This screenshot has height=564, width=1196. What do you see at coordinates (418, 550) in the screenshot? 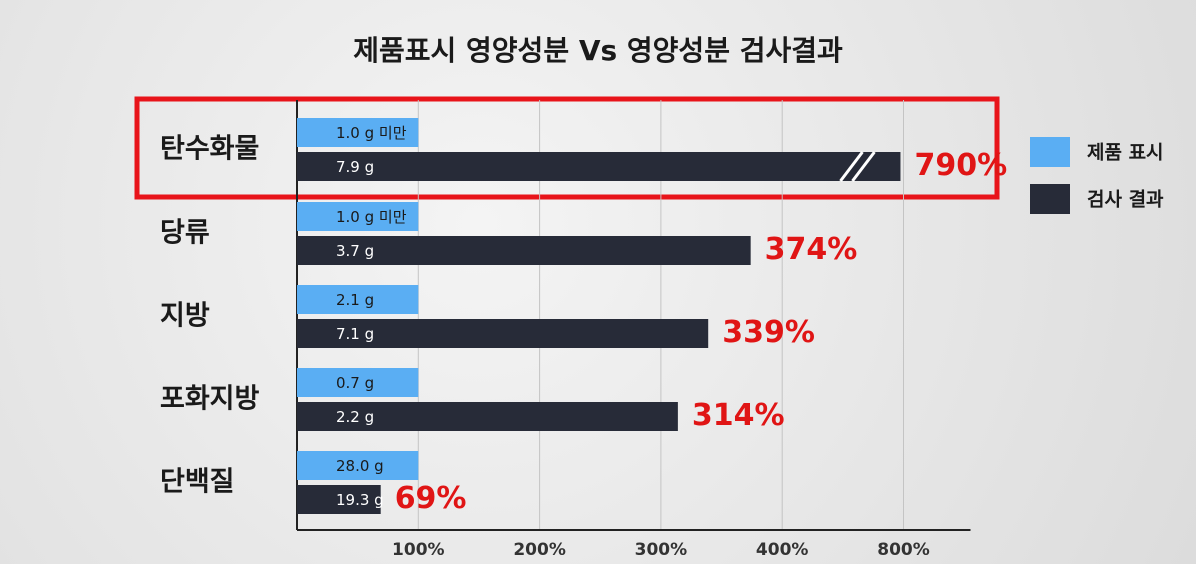
I see `x-tick-label: 100%` at bounding box center [418, 550].